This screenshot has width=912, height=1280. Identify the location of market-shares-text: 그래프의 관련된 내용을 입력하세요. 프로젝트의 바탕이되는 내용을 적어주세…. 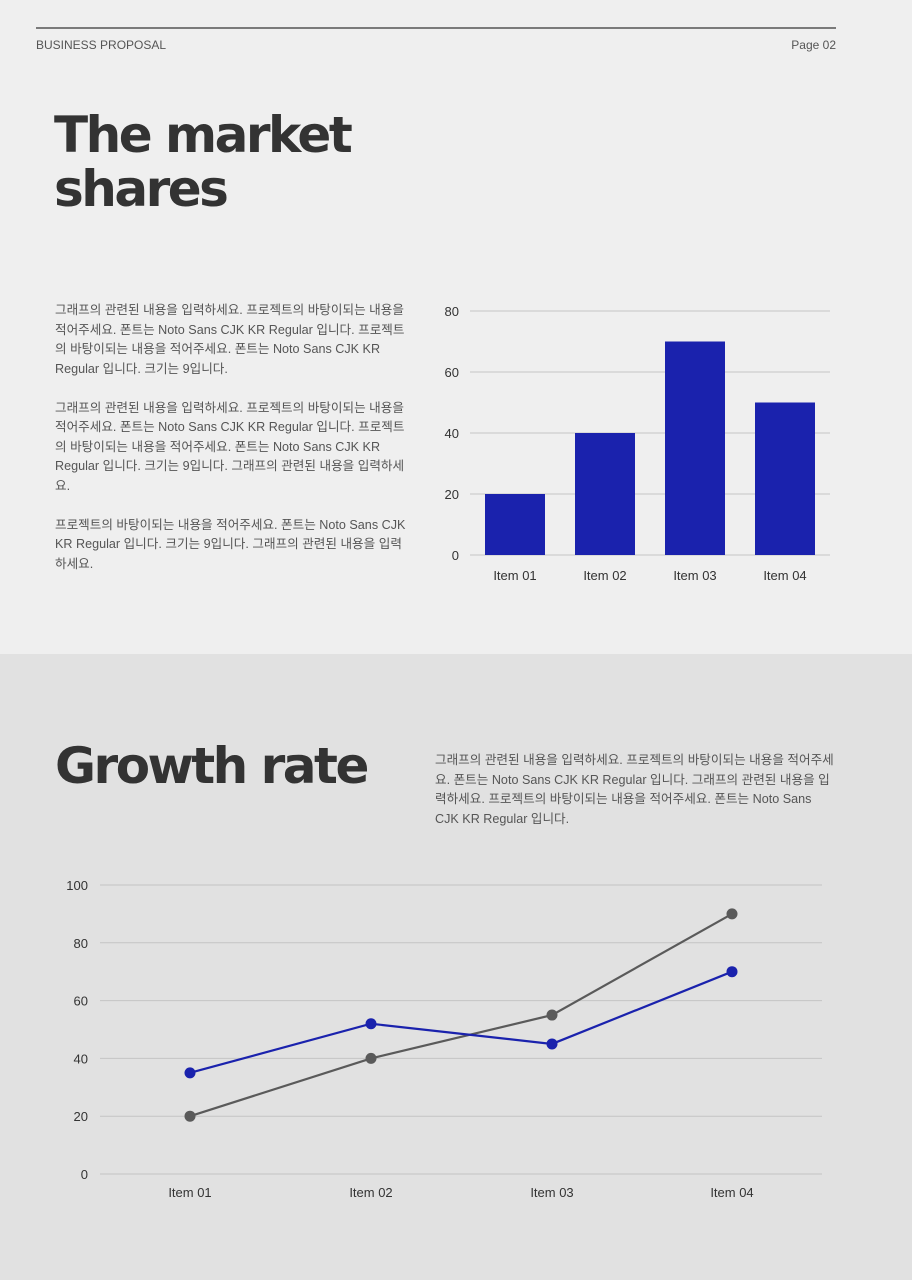
(232, 447).